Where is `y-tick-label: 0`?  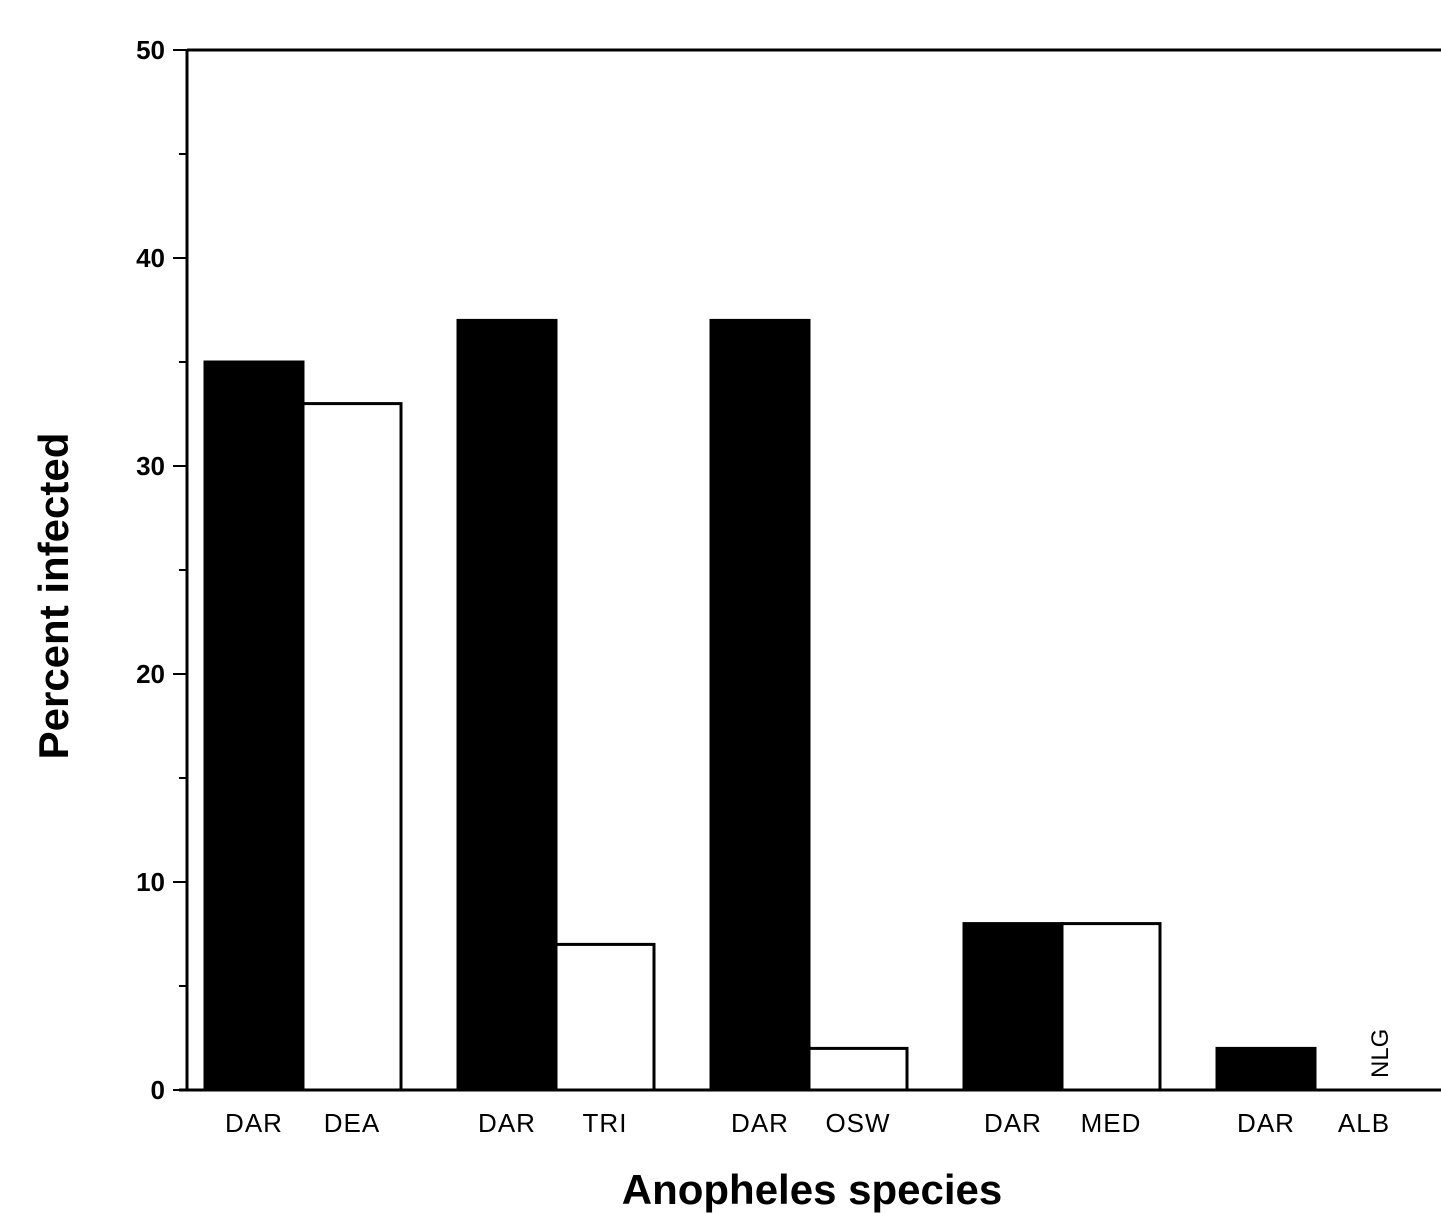
y-tick-label: 0 is located at coordinates (158, 1090).